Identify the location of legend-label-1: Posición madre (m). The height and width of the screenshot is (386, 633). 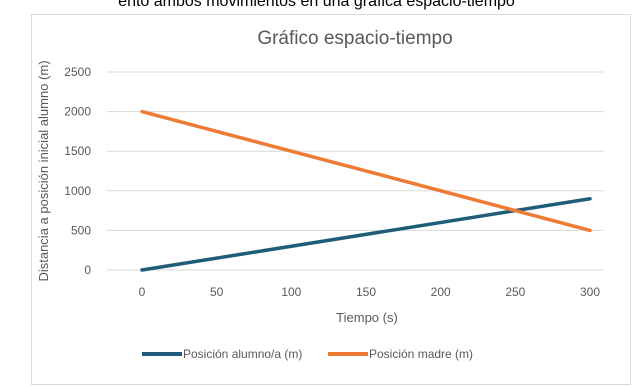
(421, 354).